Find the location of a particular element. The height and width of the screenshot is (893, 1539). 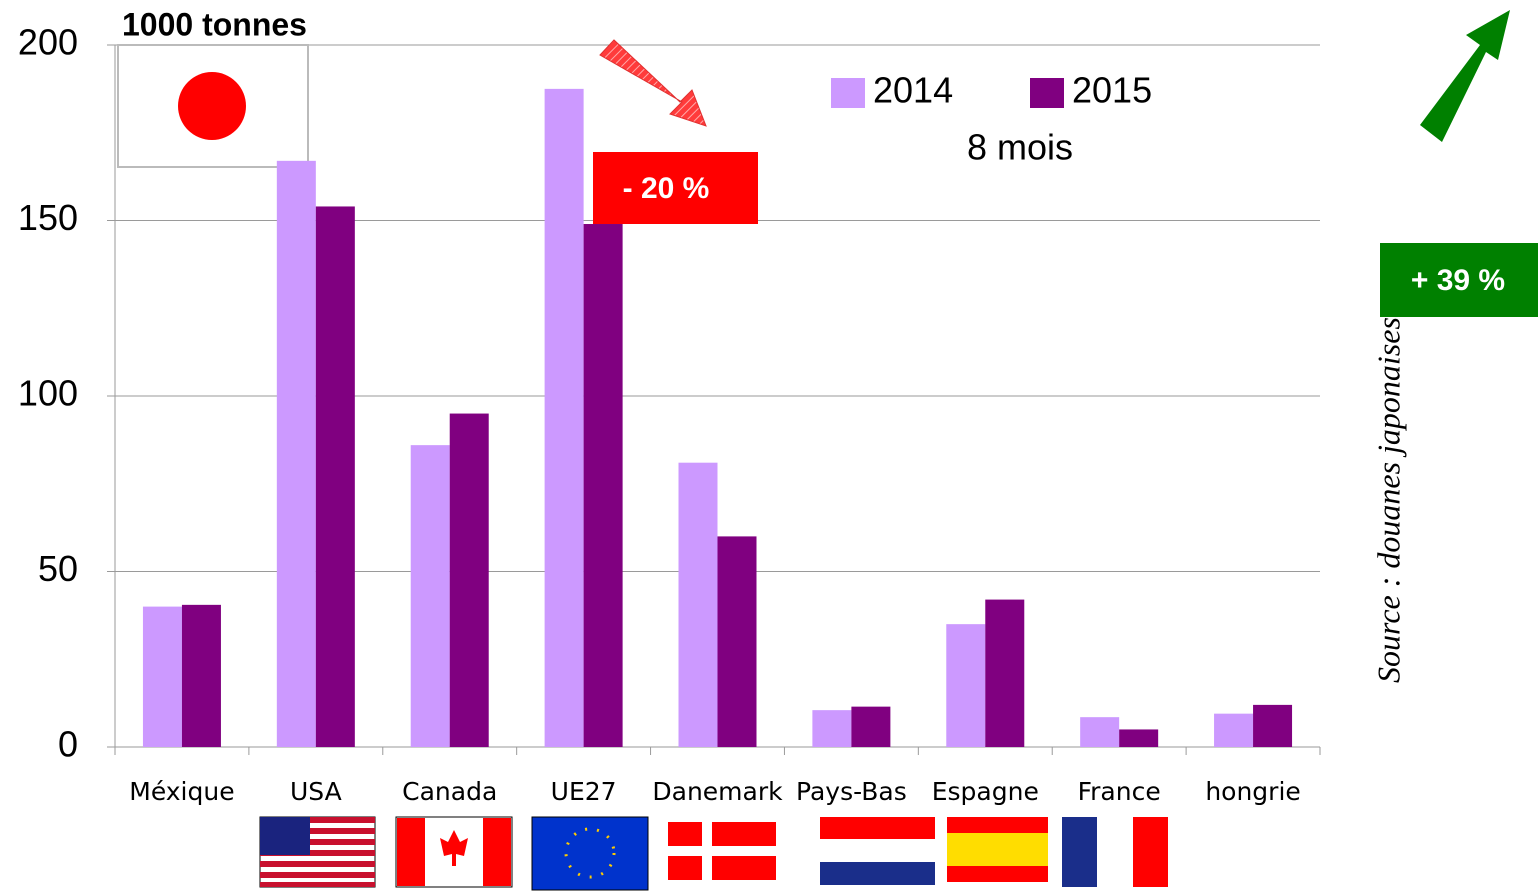

x-tick-label: Canada is located at coordinates (449, 791).